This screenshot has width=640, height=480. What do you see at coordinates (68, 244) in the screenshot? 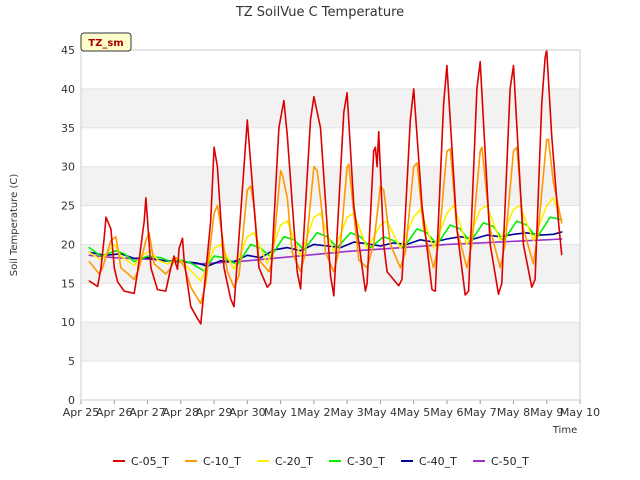
I see `y-tick-label: 20` at bounding box center [68, 244].